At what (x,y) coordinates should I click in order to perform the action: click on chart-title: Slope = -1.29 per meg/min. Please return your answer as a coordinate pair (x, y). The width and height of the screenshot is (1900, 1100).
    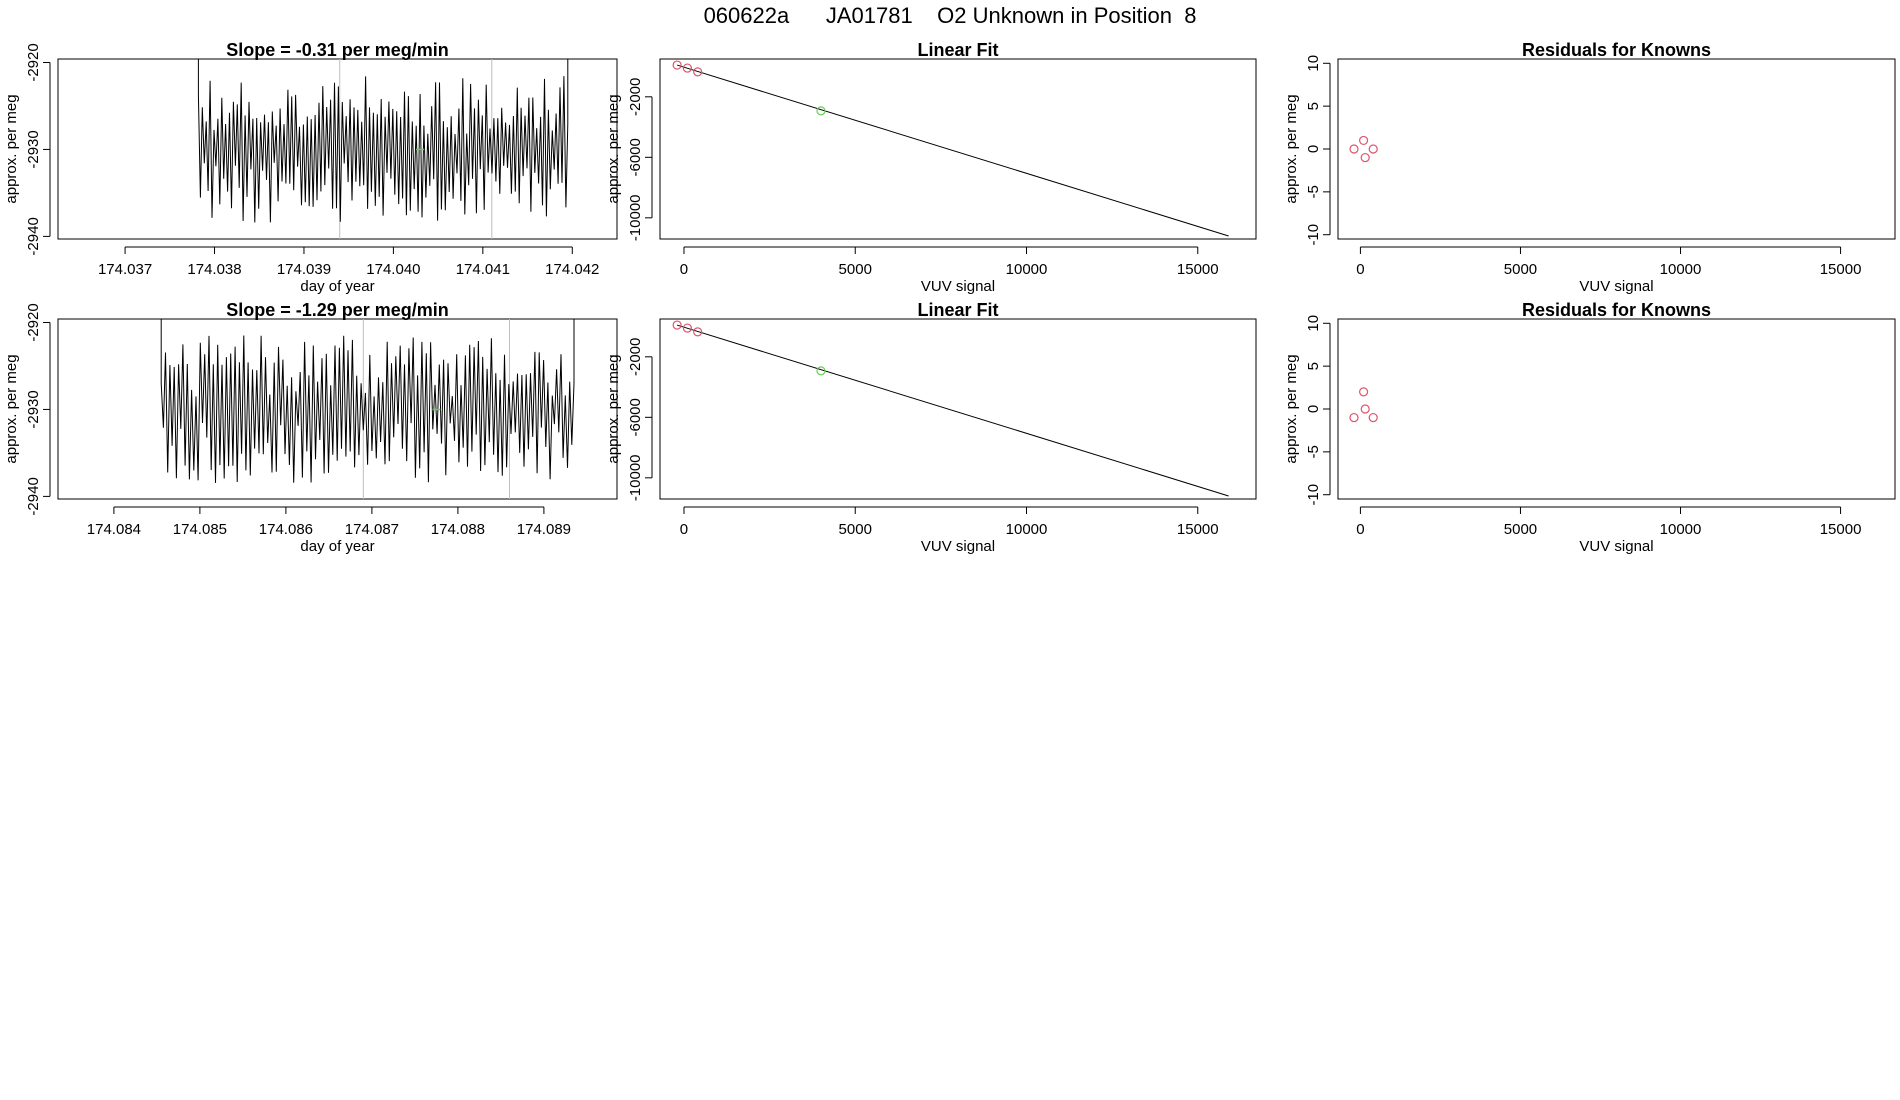
    Looking at the image, I should click on (337, 310).